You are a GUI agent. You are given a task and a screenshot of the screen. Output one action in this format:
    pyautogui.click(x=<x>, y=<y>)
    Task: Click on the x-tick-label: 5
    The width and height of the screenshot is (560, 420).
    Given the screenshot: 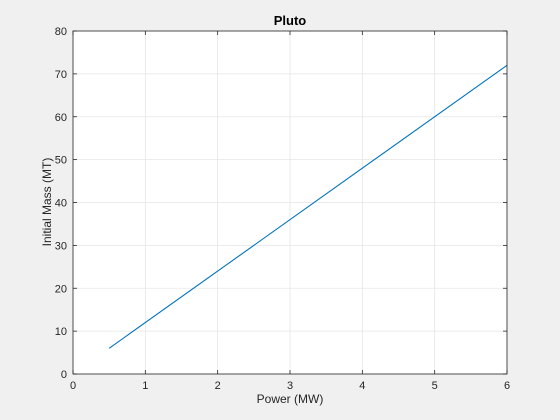 What is the action you would take?
    pyautogui.click(x=435, y=386)
    